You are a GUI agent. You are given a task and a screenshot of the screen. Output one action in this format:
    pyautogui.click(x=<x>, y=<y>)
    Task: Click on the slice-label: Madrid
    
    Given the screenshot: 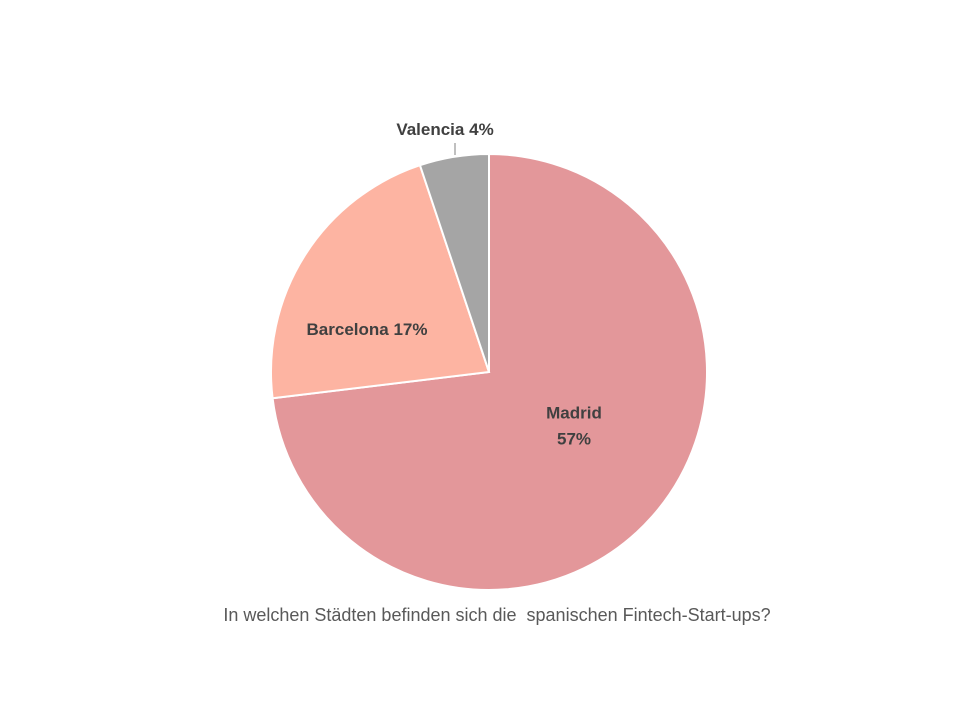 What is the action you would take?
    pyautogui.click(x=574, y=412)
    